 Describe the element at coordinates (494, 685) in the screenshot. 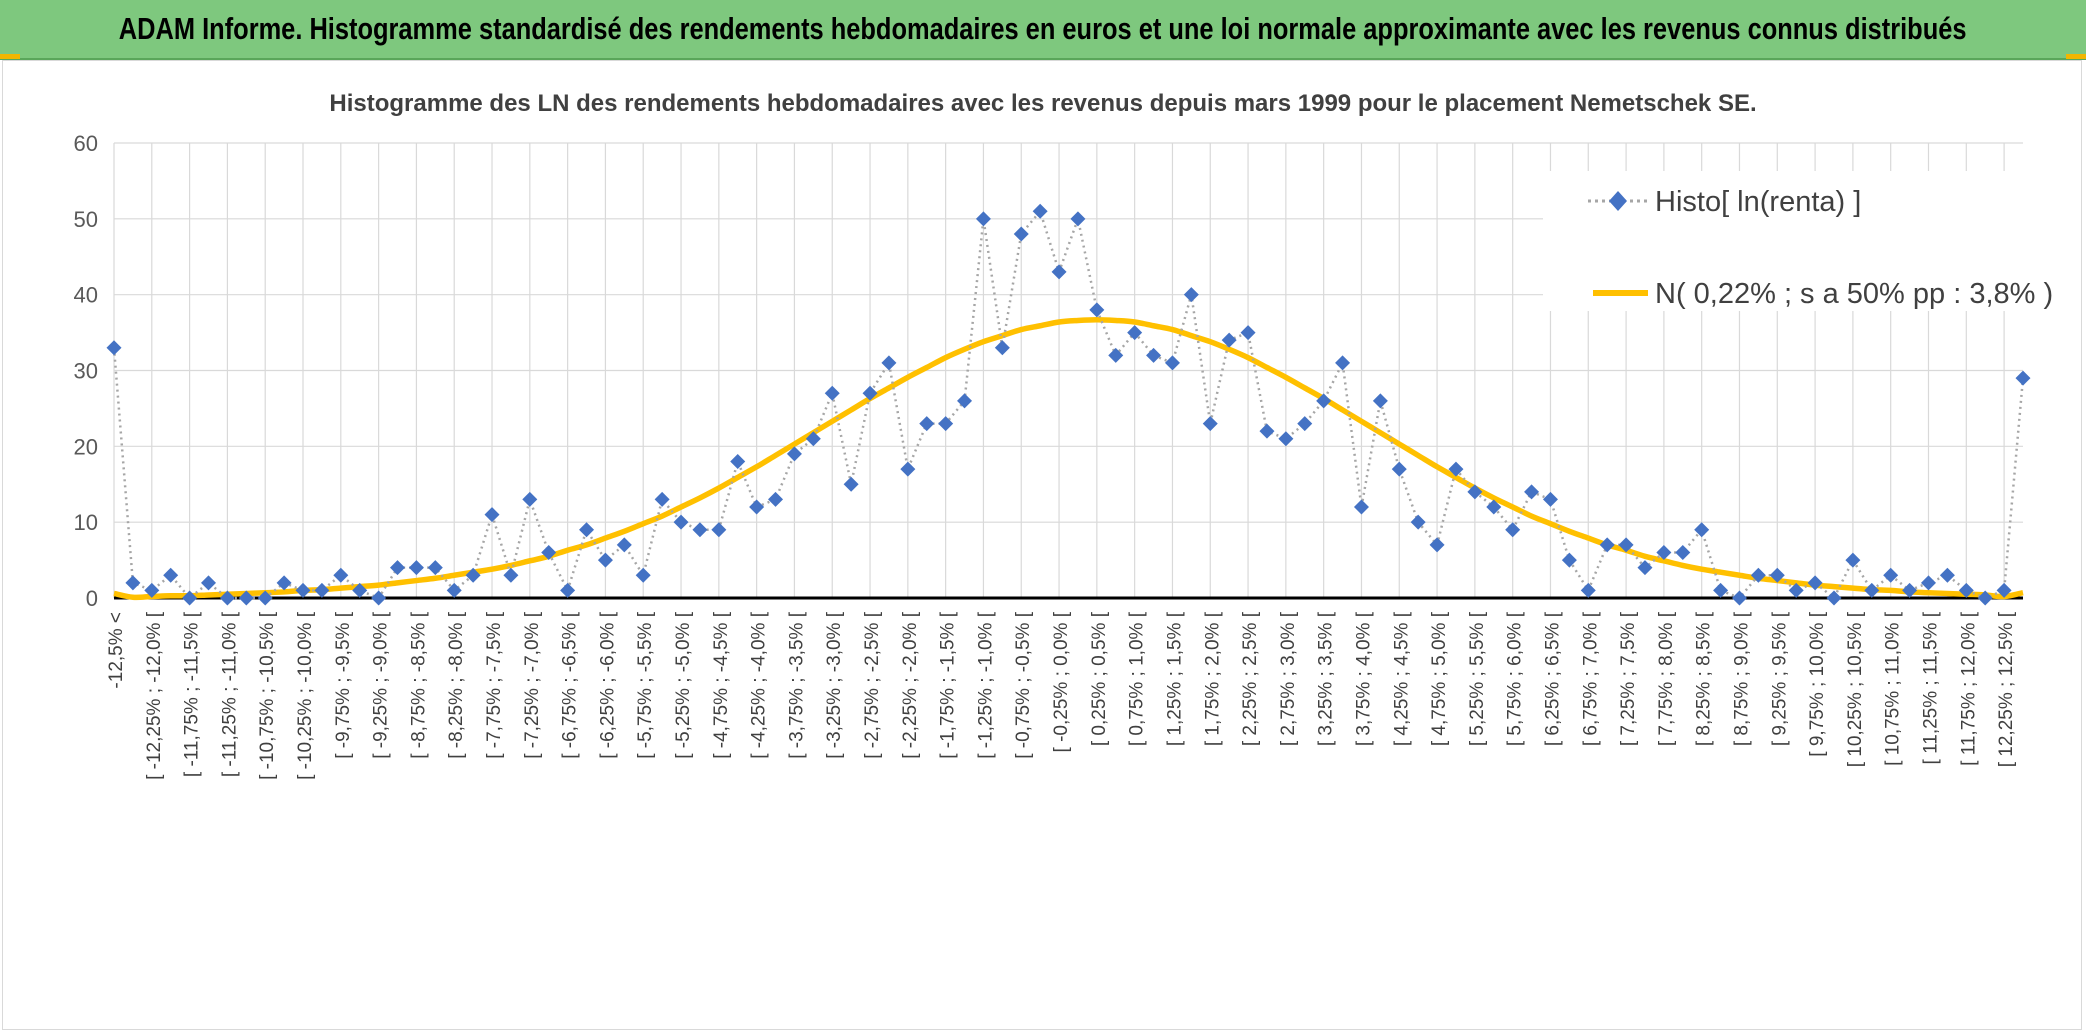

I see `x-tick-label: [ -7,75% ; -7,5% [` at that location.